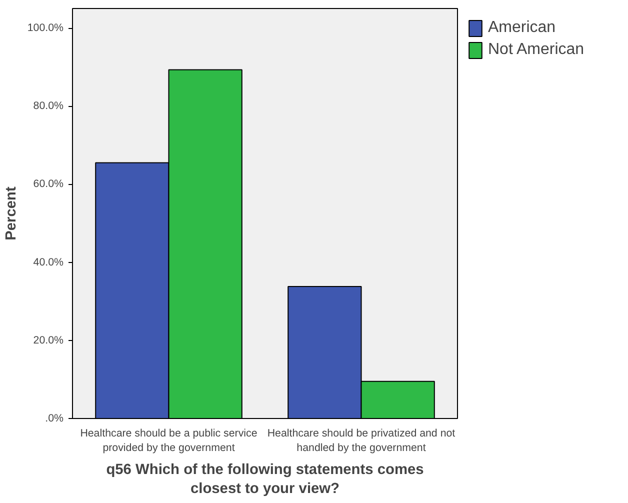 The width and height of the screenshot is (628, 503). I want to click on legend-label: American, so click(522, 28).